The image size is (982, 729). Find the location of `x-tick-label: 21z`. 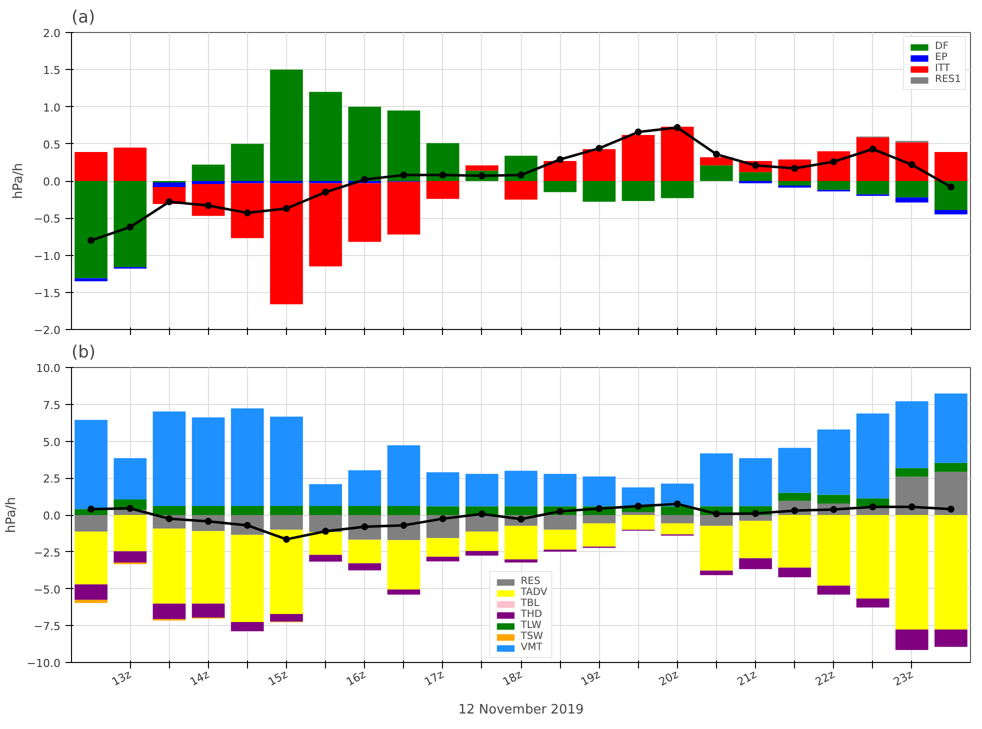

x-tick-label: 21z is located at coordinates (747, 678).